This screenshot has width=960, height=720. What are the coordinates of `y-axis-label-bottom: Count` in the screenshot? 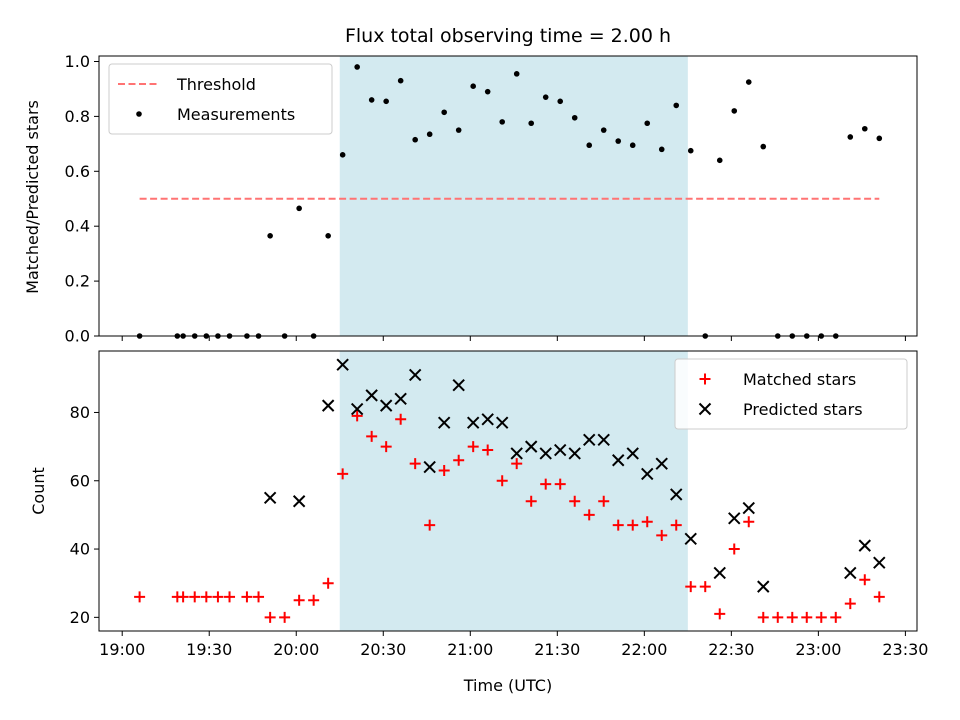 It's located at (38, 491).